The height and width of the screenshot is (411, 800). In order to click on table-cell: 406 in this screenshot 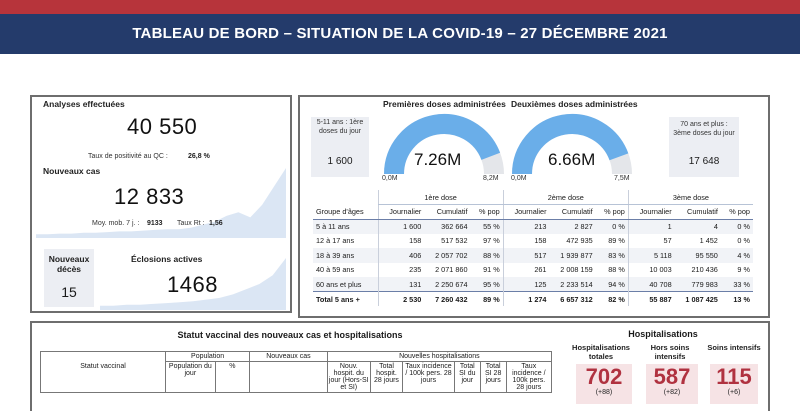, I will do `click(401, 255)`.